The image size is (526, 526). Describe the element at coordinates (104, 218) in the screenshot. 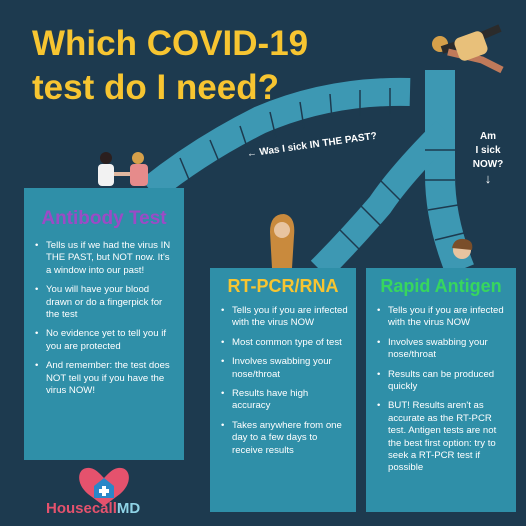

I see `antibody-test-title: Antibody Test` at that location.